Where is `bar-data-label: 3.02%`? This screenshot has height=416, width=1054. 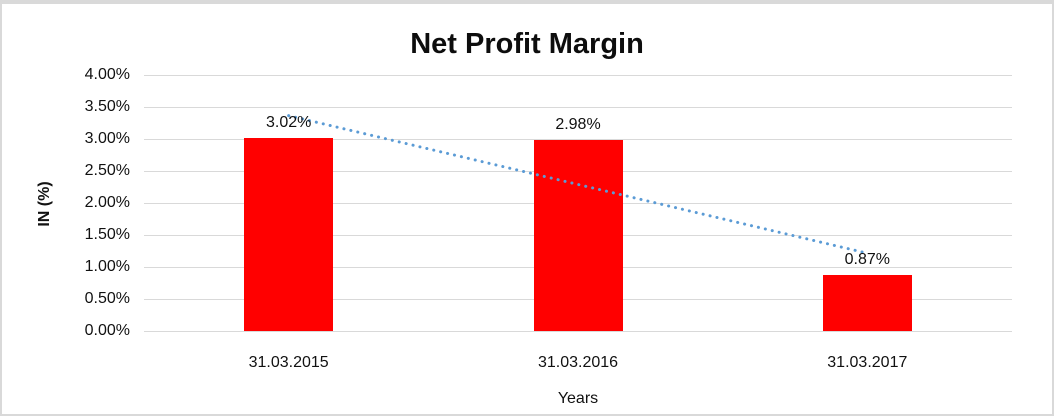 bar-data-label: 3.02% is located at coordinates (288, 122).